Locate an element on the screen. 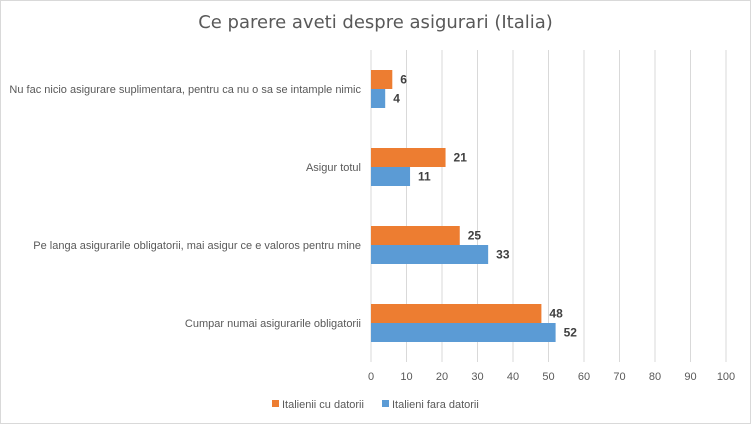 This screenshot has height=424, width=751. data-label: 6 is located at coordinates (403, 80).